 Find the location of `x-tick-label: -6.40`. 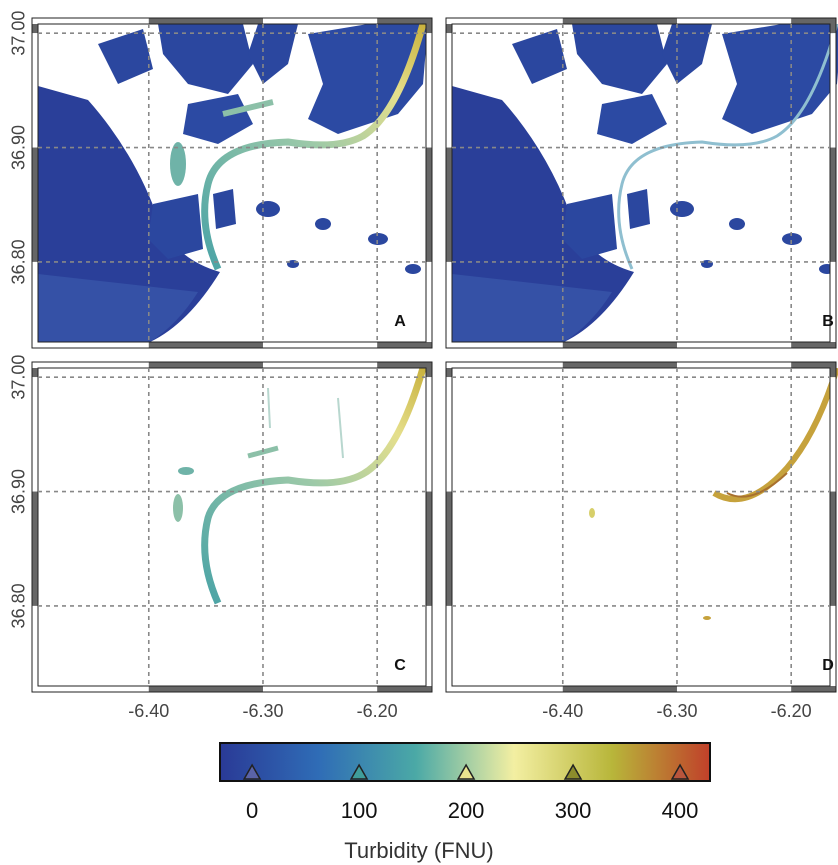

x-tick-label: -6.40 is located at coordinates (148, 711).